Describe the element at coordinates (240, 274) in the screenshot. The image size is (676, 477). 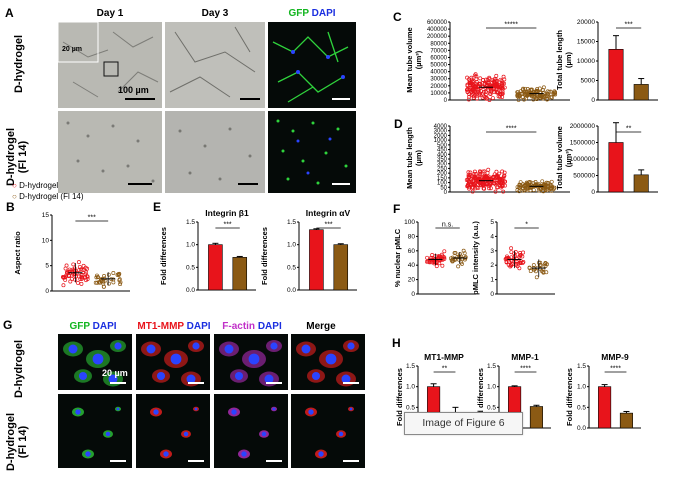
I see `e1-bar` at that location.